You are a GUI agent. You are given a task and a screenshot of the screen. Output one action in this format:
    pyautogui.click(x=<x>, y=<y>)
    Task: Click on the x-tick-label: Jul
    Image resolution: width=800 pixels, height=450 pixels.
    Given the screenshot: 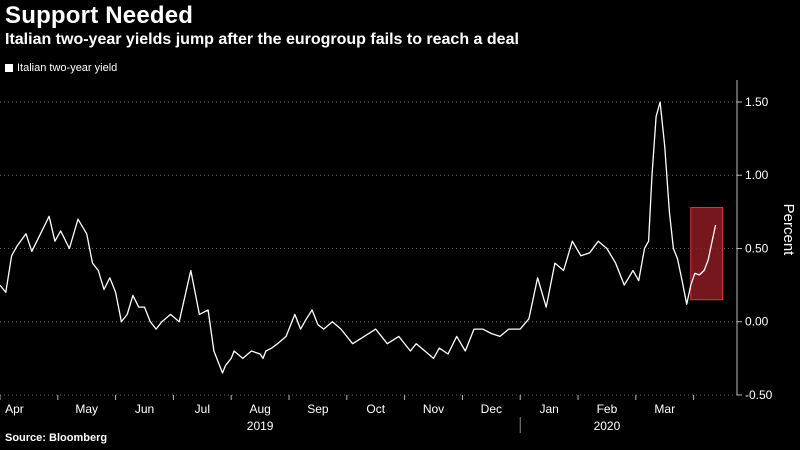 What is the action you would take?
    pyautogui.click(x=202, y=409)
    